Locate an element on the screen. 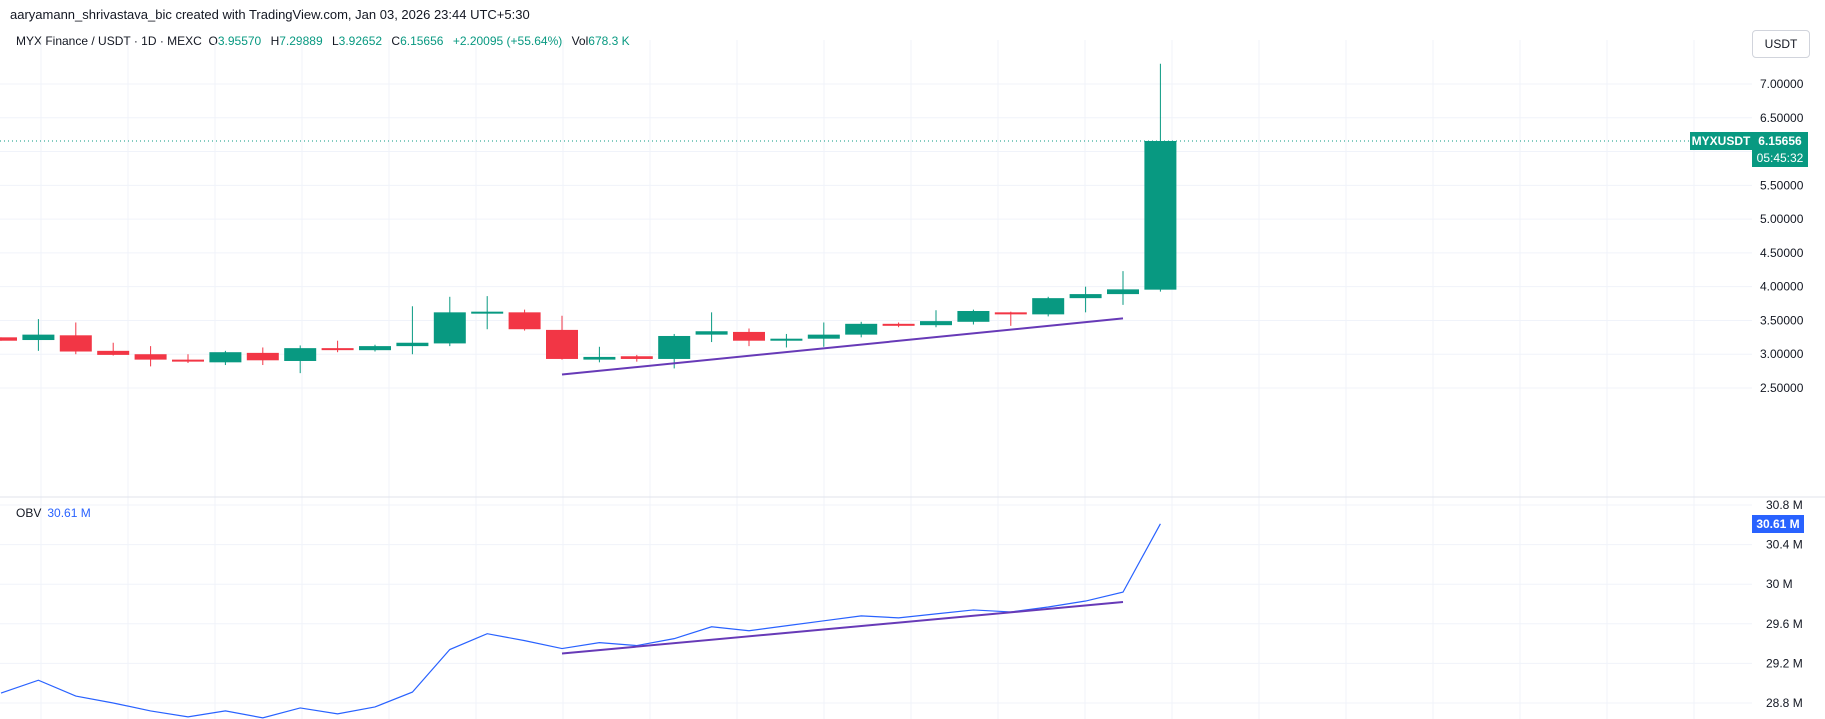 The height and width of the screenshot is (719, 1825). obv-tick-label: 30.8 M is located at coordinates (1784, 505).